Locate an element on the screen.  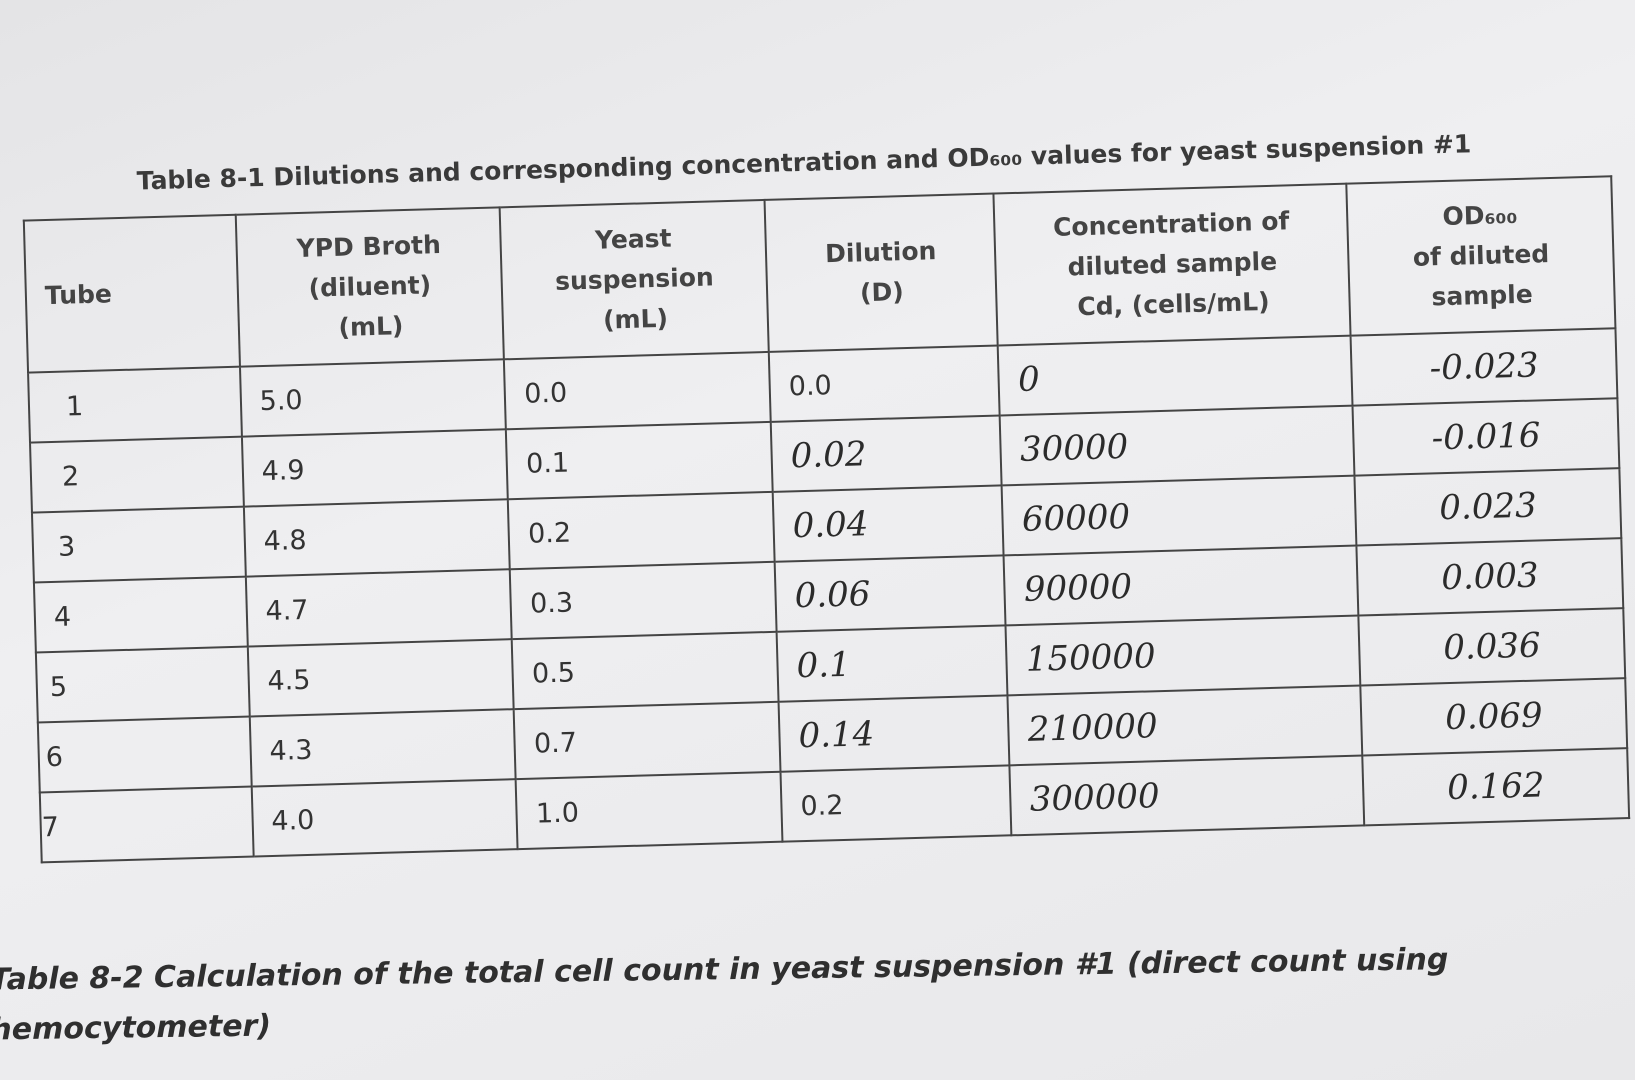
table-cell: 0.003 is located at coordinates (1490, 577).